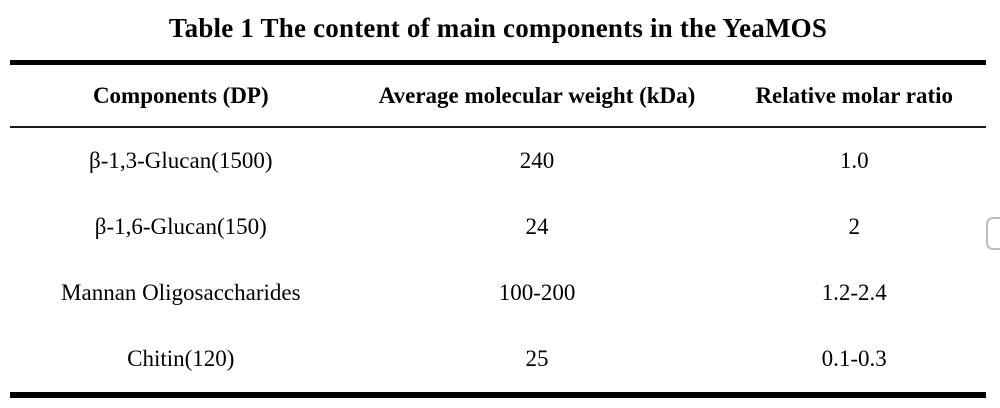 The image size is (1000, 408). I want to click on cell-molecular-weight: 240, so click(537, 160).